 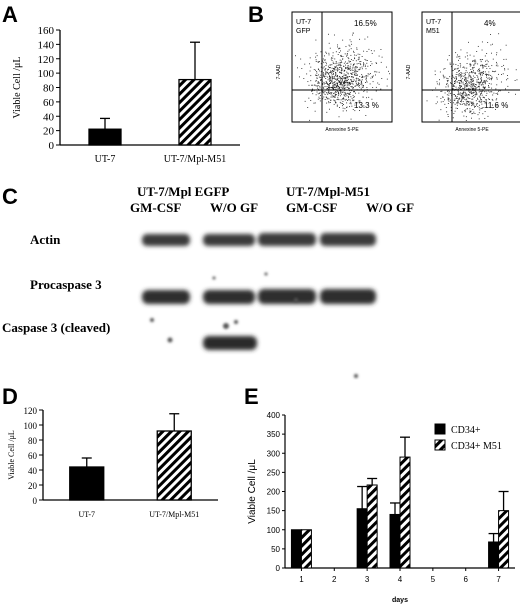 I want to click on e-x-tick-label: 7, so click(x=498, y=579).